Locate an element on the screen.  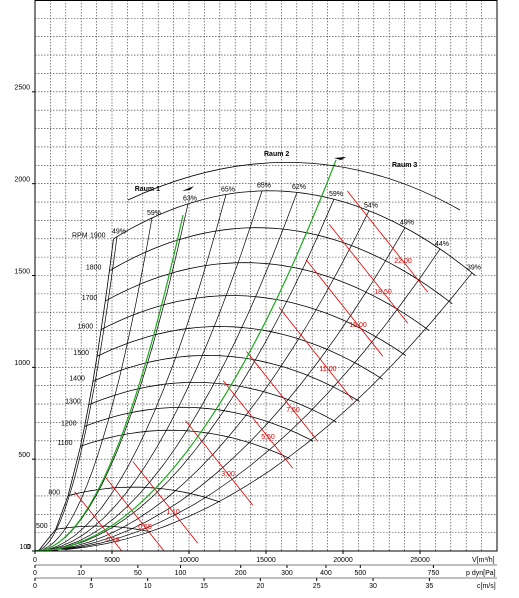
power-label: 15,00 is located at coordinates (358, 325).